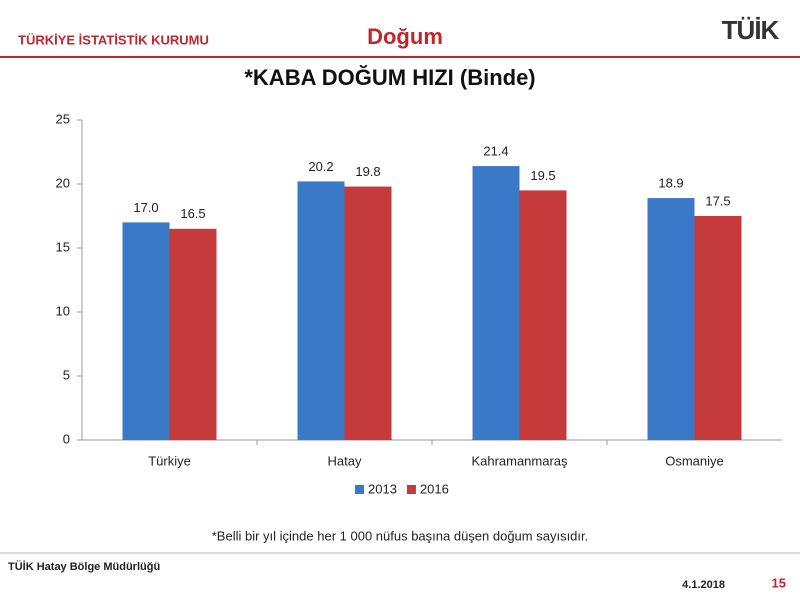  What do you see at coordinates (717, 200) in the screenshot?
I see `data-label: 17.5` at bounding box center [717, 200].